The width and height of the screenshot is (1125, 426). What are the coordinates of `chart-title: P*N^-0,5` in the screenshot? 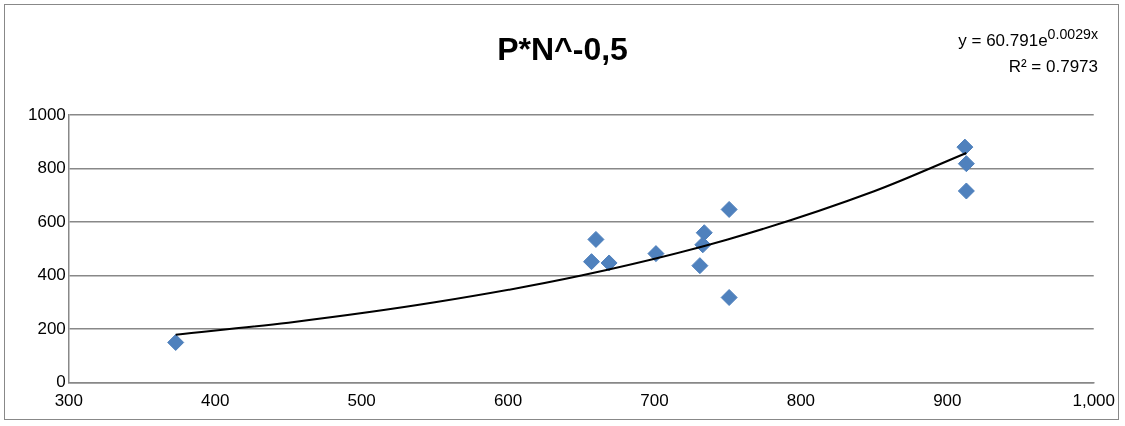 It's located at (562, 49).